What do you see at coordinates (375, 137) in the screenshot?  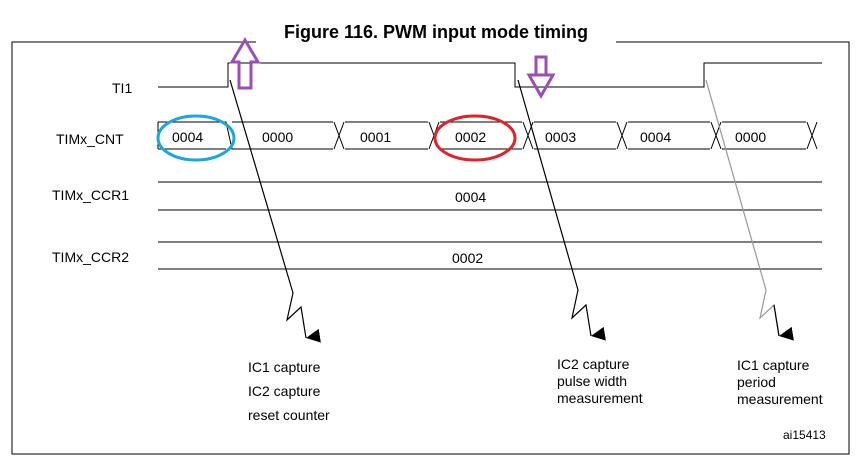 I see `cnt-value-2: 0001` at bounding box center [375, 137].